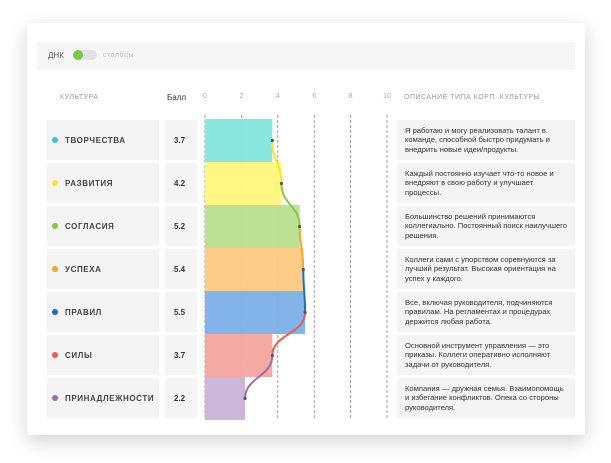 The width and height of the screenshot is (611, 463). Describe the element at coordinates (387, 96) in the screenshot. I see `x-tick-label: 10` at that location.